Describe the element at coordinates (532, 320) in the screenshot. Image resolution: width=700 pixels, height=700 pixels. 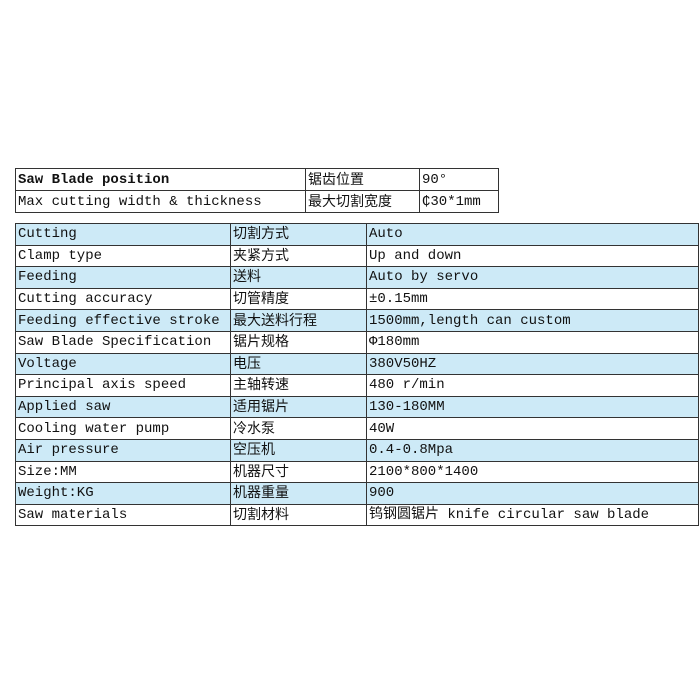
I see `value-cell: 1500mm,length can custom` at that location.